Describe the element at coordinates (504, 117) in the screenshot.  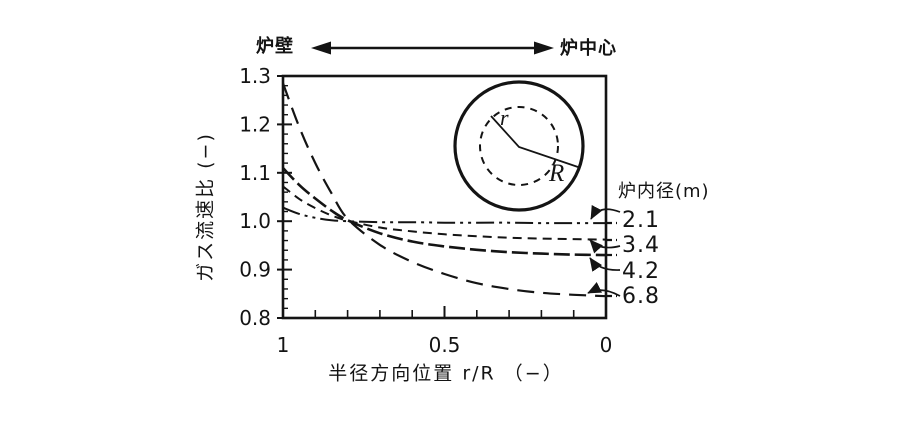
I see `inner-radius-label: r` at that location.